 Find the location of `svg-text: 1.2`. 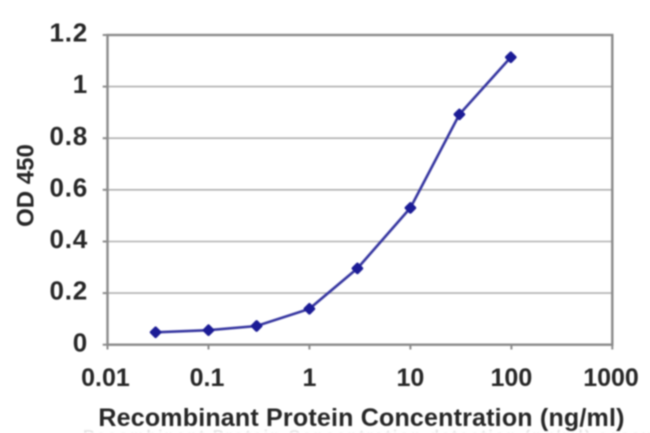

svg-text: 1.2 is located at coordinates (68, 33).